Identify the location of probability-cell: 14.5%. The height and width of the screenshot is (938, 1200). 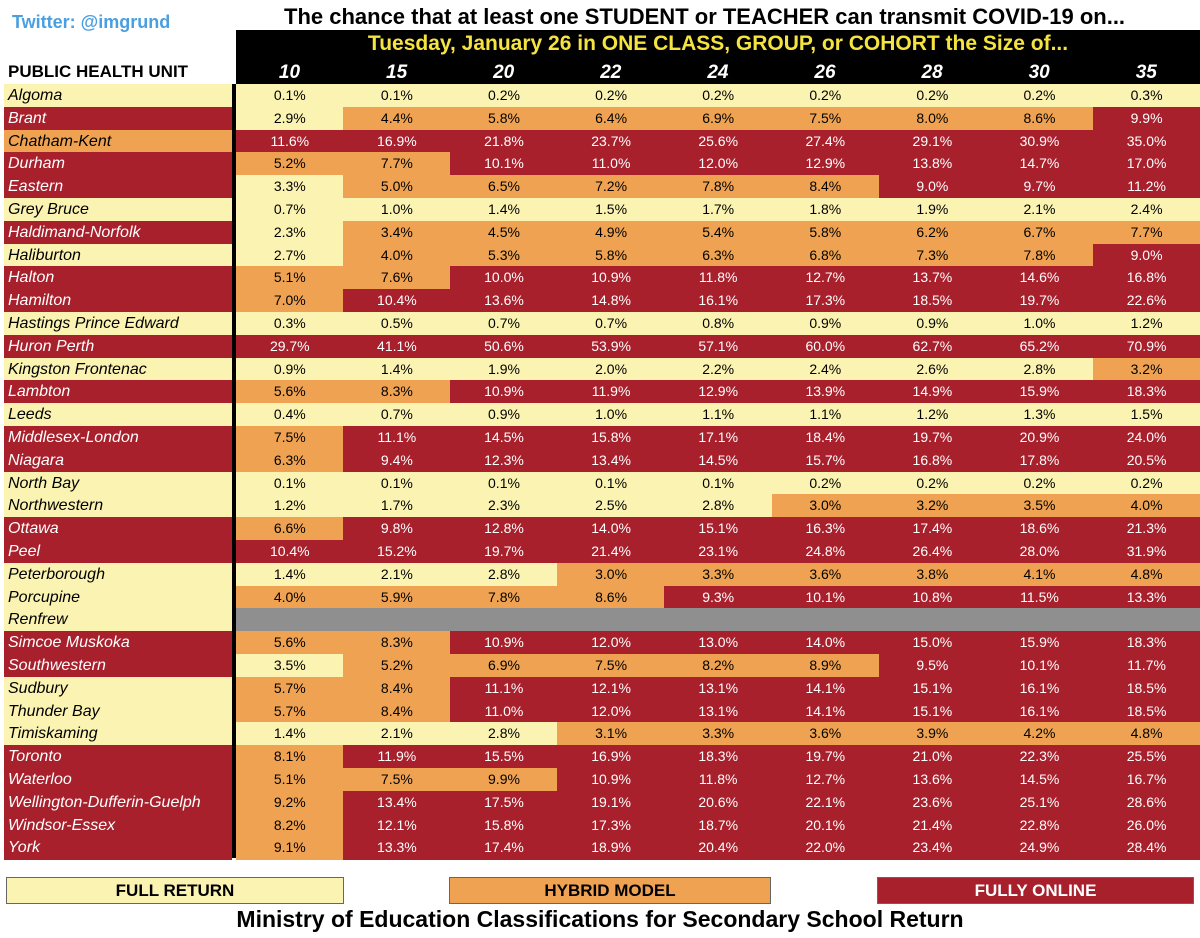
(504, 438).